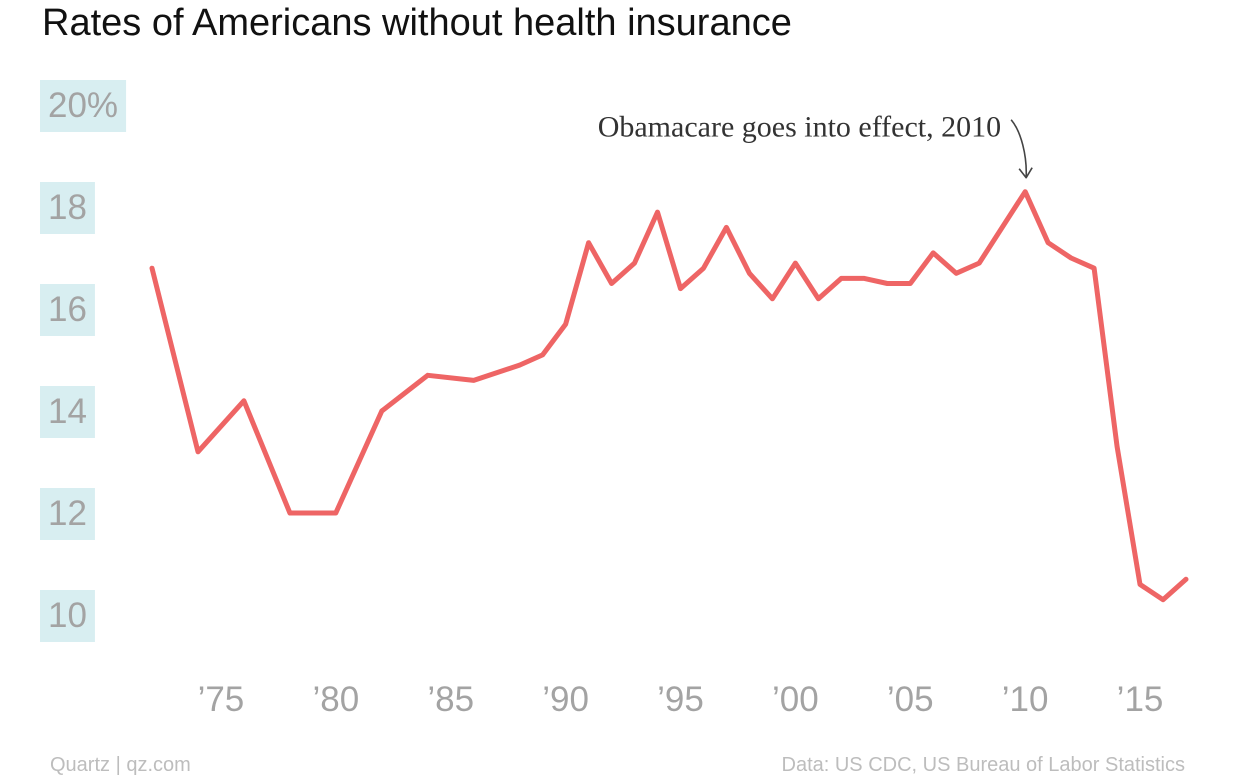 The height and width of the screenshot is (779, 1234). I want to click on x-tick-label: ’95, so click(680, 699).